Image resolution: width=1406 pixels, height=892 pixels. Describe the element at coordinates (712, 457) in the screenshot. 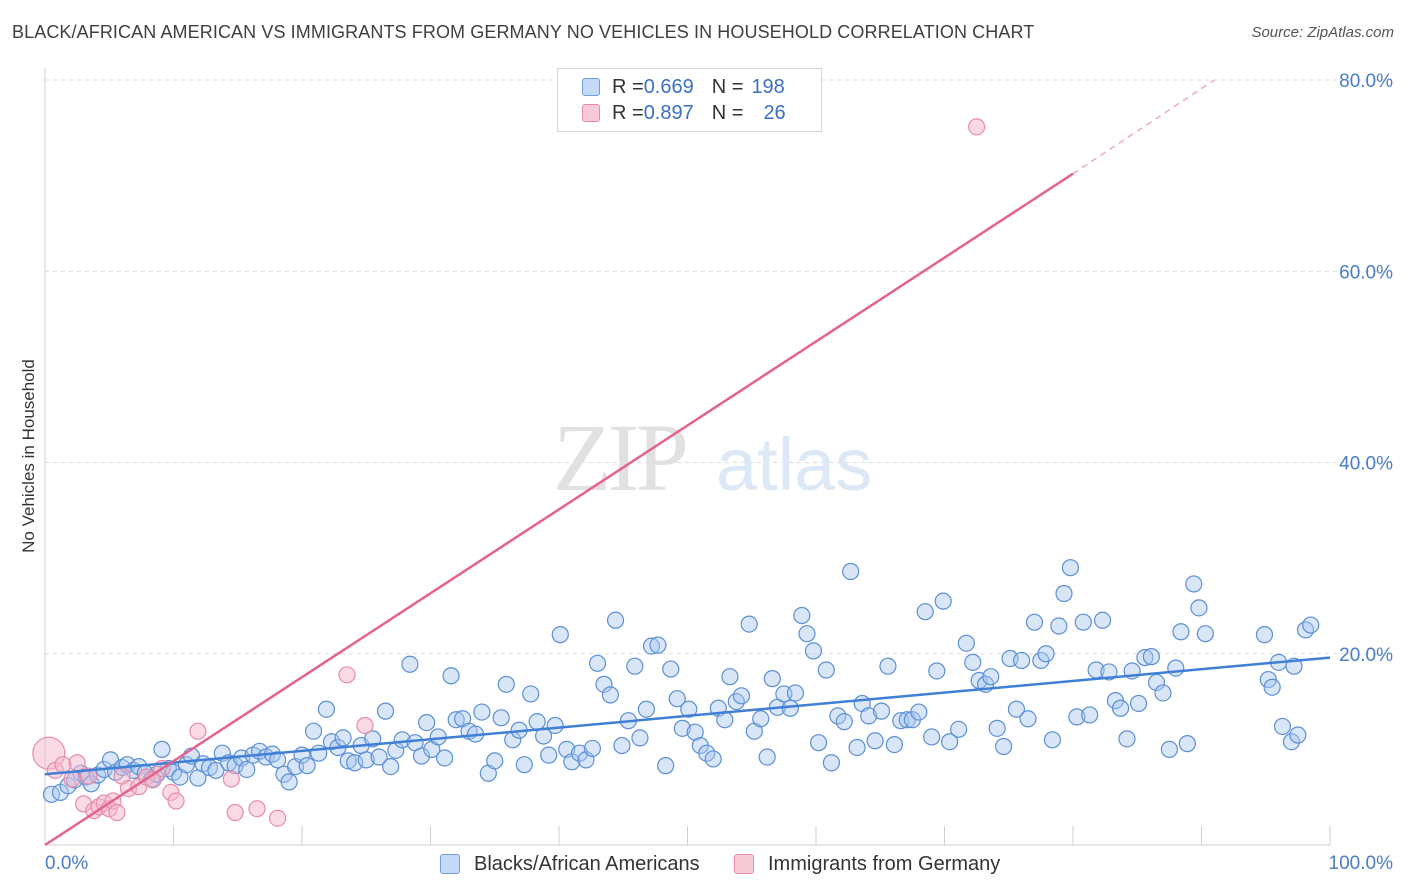

I see `watermark: ZIP atlas` at that location.